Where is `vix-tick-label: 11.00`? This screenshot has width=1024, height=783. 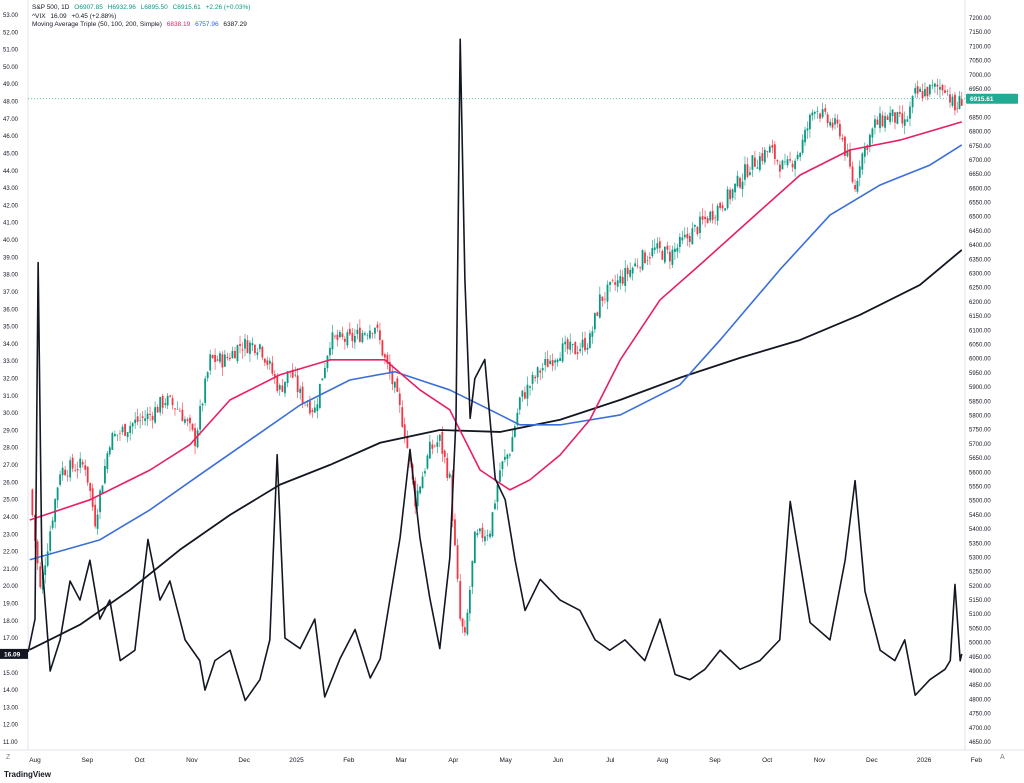
vix-tick-label: 11.00 is located at coordinates (10, 743).